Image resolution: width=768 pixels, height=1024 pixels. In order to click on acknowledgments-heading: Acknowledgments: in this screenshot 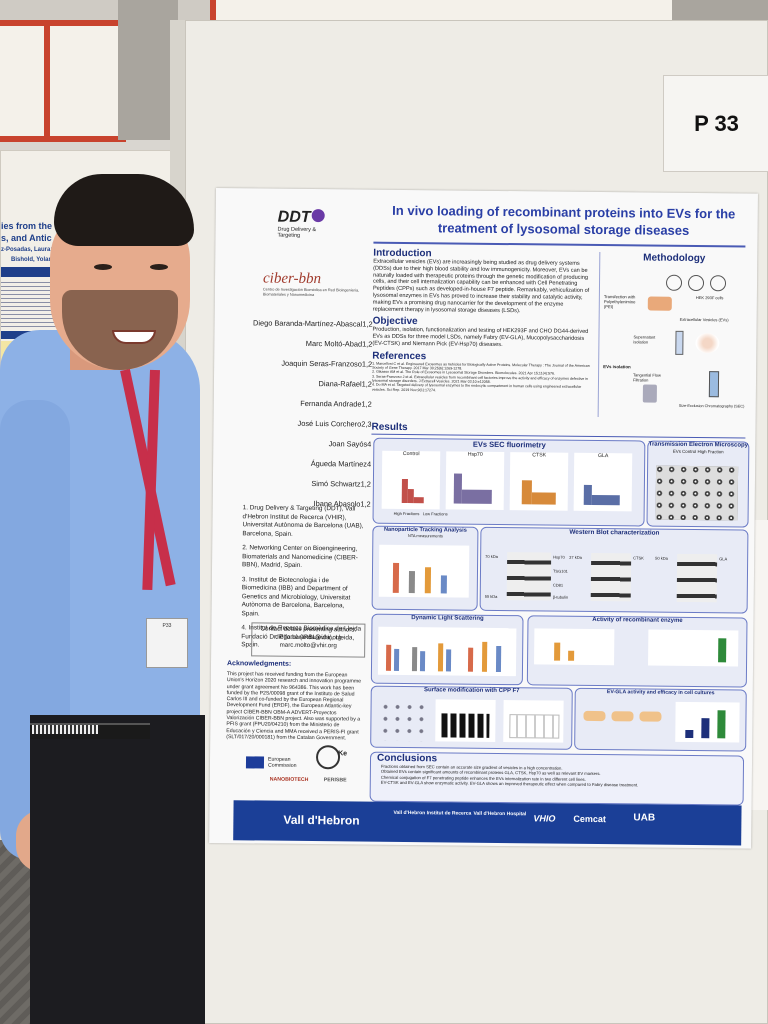, I will do `click(259, 664)`.